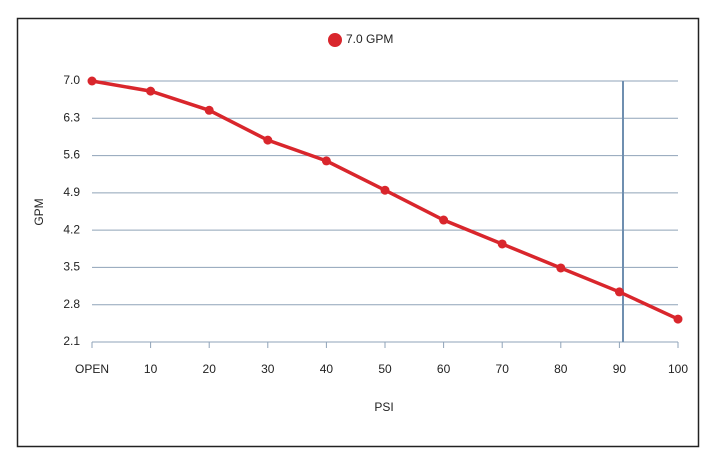 The width and height of the screenshot is (715, 459). I want to click on y-tick-label: 2.1, so click(71, 341).